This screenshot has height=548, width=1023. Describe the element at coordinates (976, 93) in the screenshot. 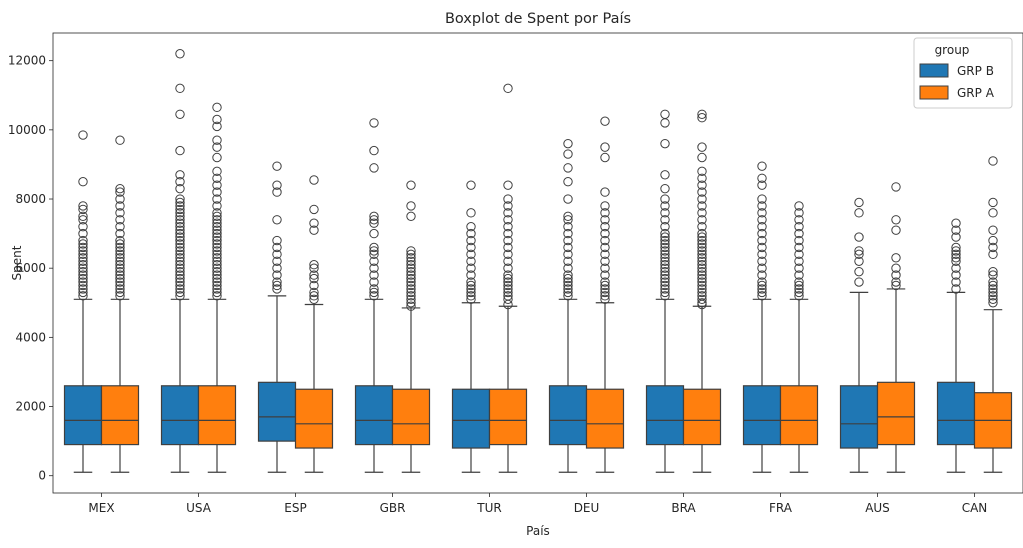

I see `legend-label: GRP A` at that location.